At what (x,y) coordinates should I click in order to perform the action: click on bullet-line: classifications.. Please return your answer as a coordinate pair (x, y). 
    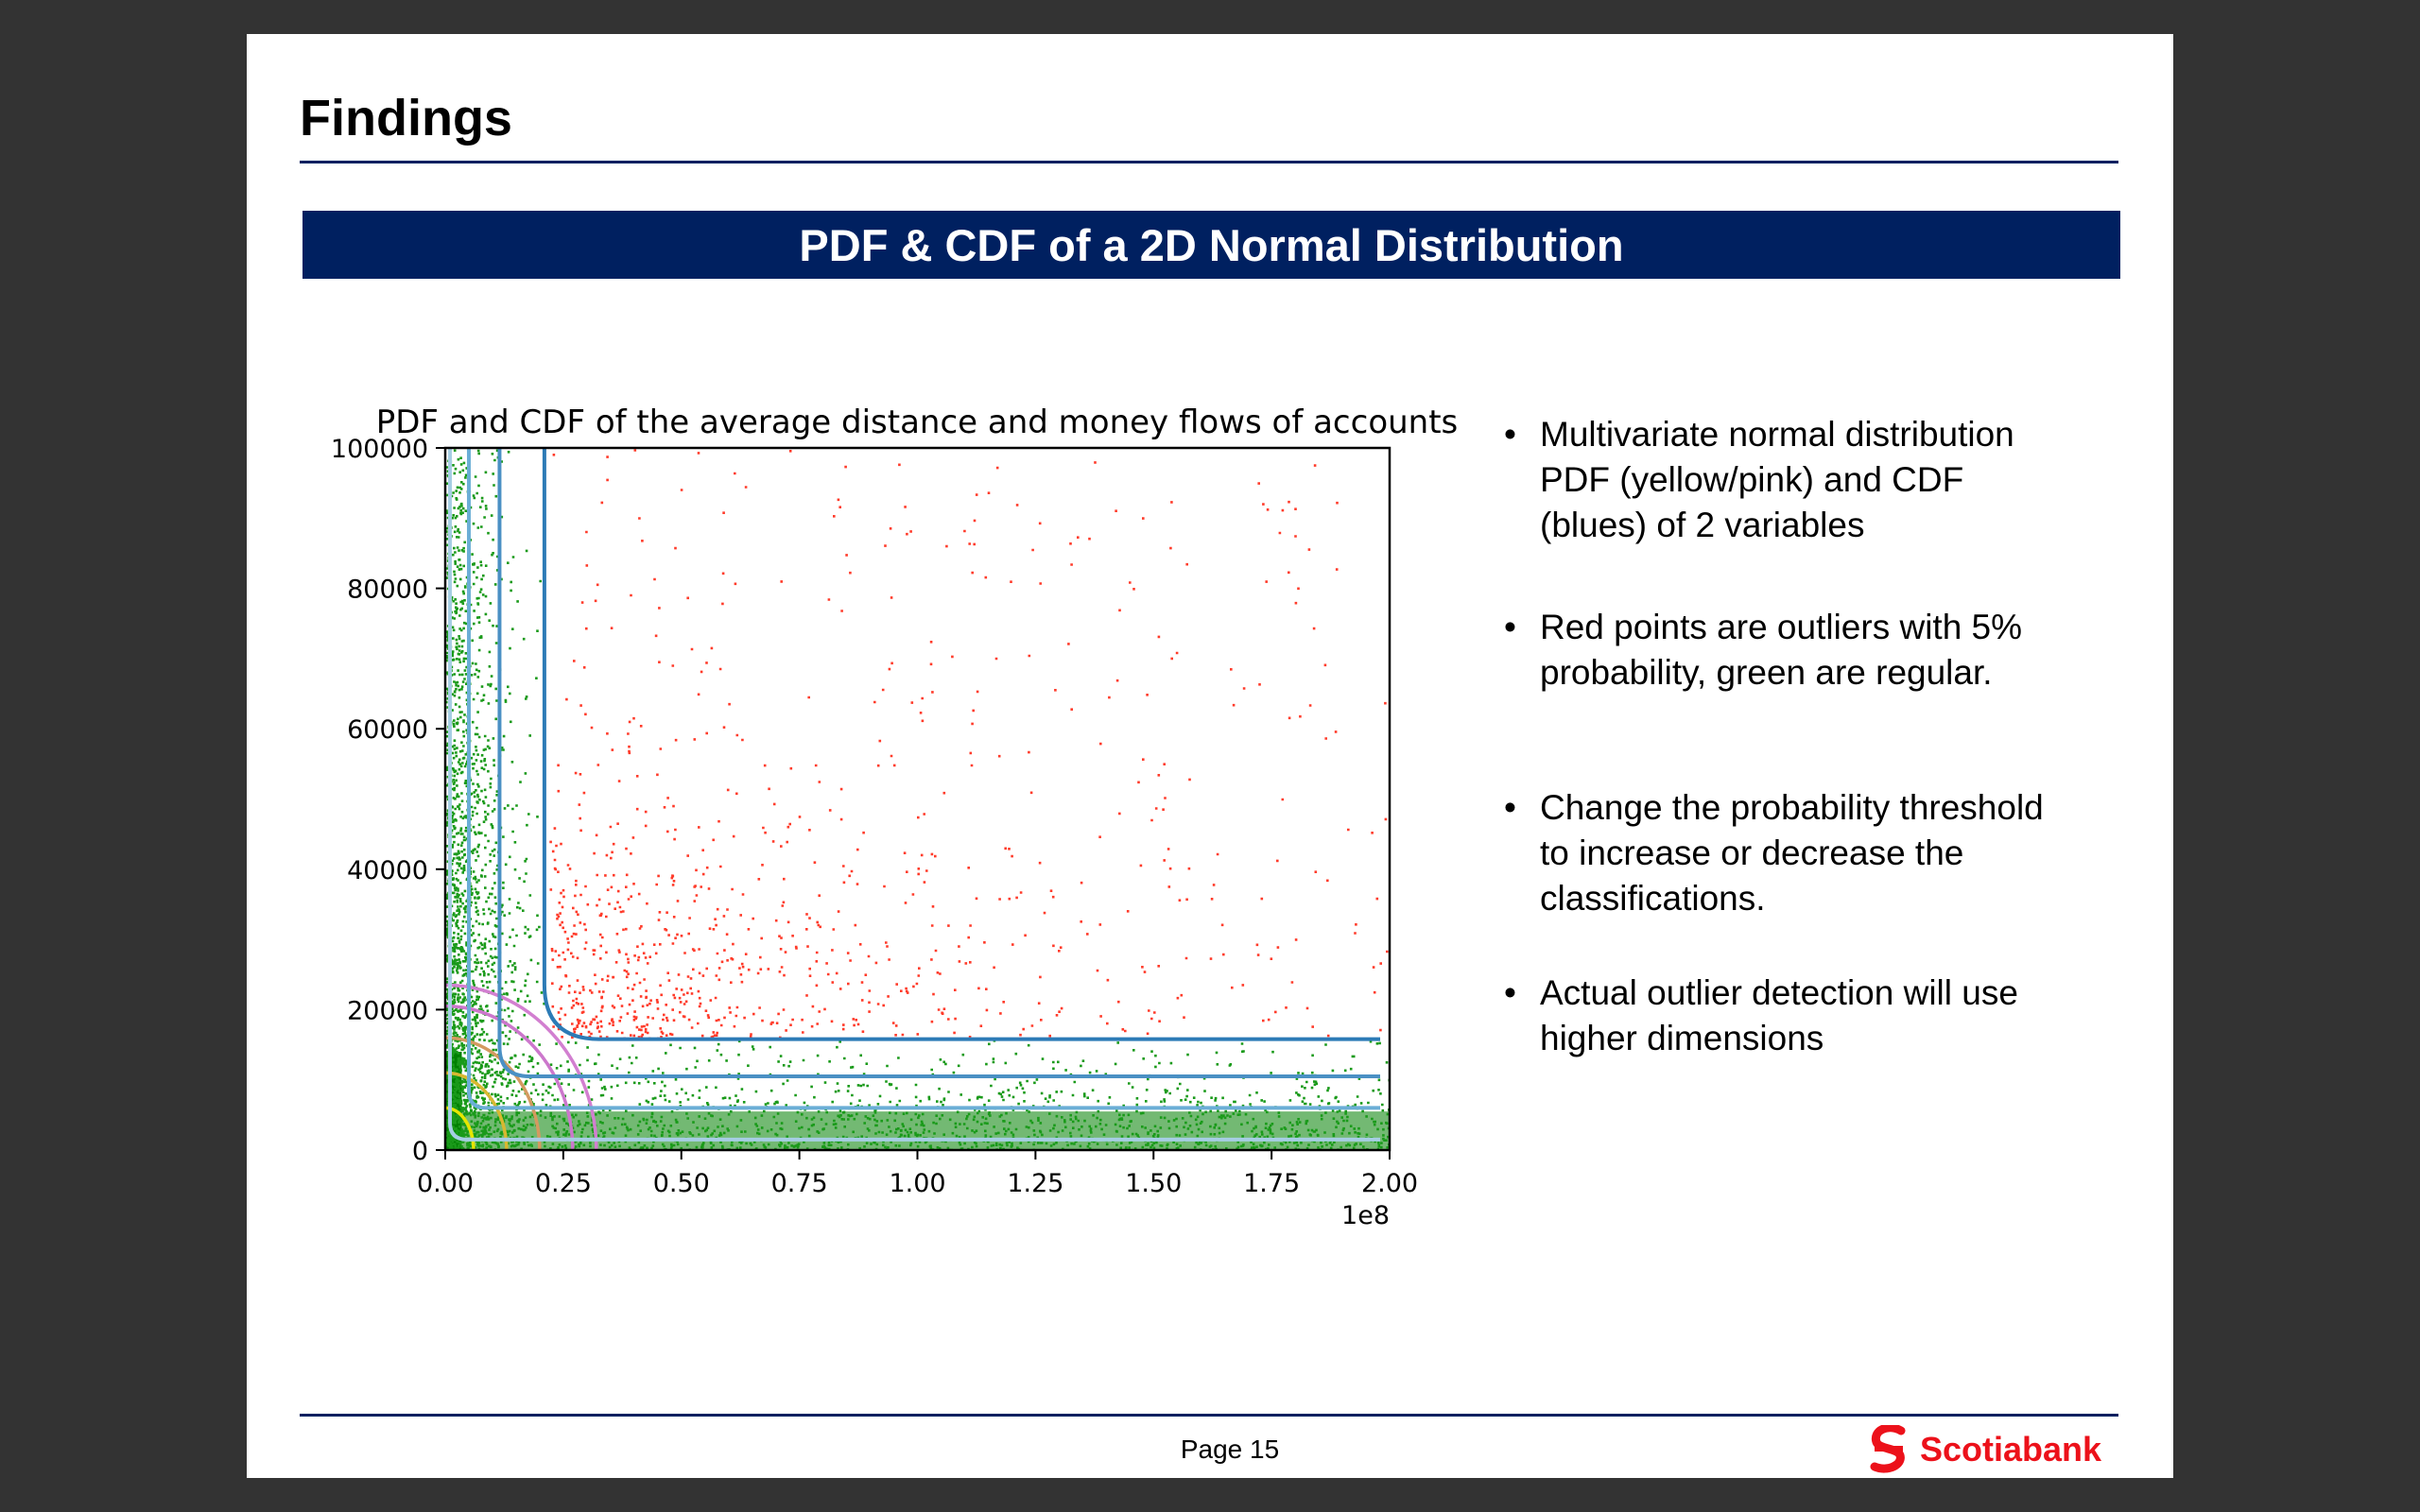
    Looking at the image, I should click on (1653, 898).